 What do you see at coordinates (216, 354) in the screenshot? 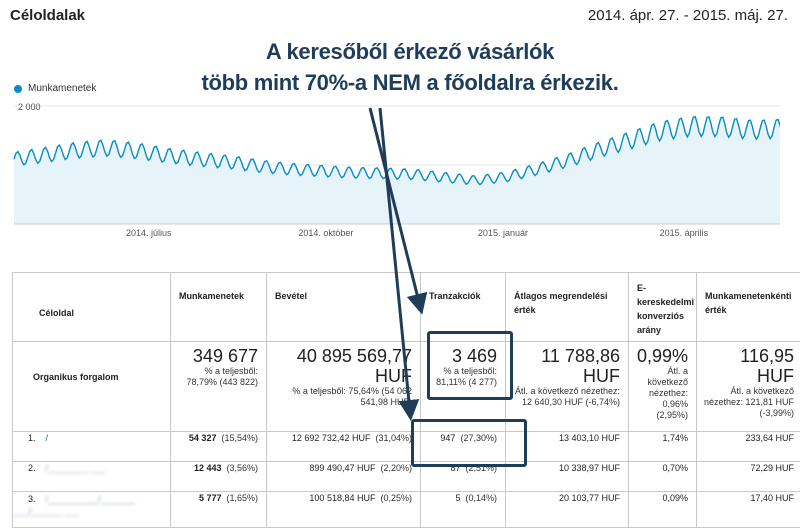
I see `summary-sessions: 349 677` at bounding box center [216, 354].